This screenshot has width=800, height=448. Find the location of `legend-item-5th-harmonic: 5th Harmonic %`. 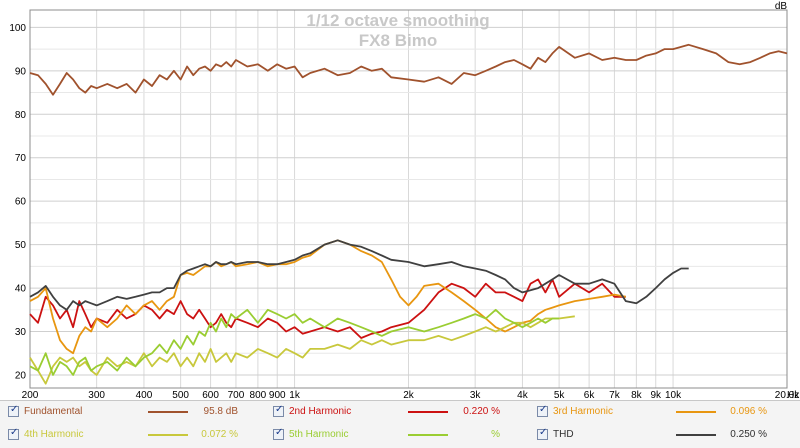

legend-item-5th-harmonic: 5th Harmonic % is located at coordinates (397, 436).